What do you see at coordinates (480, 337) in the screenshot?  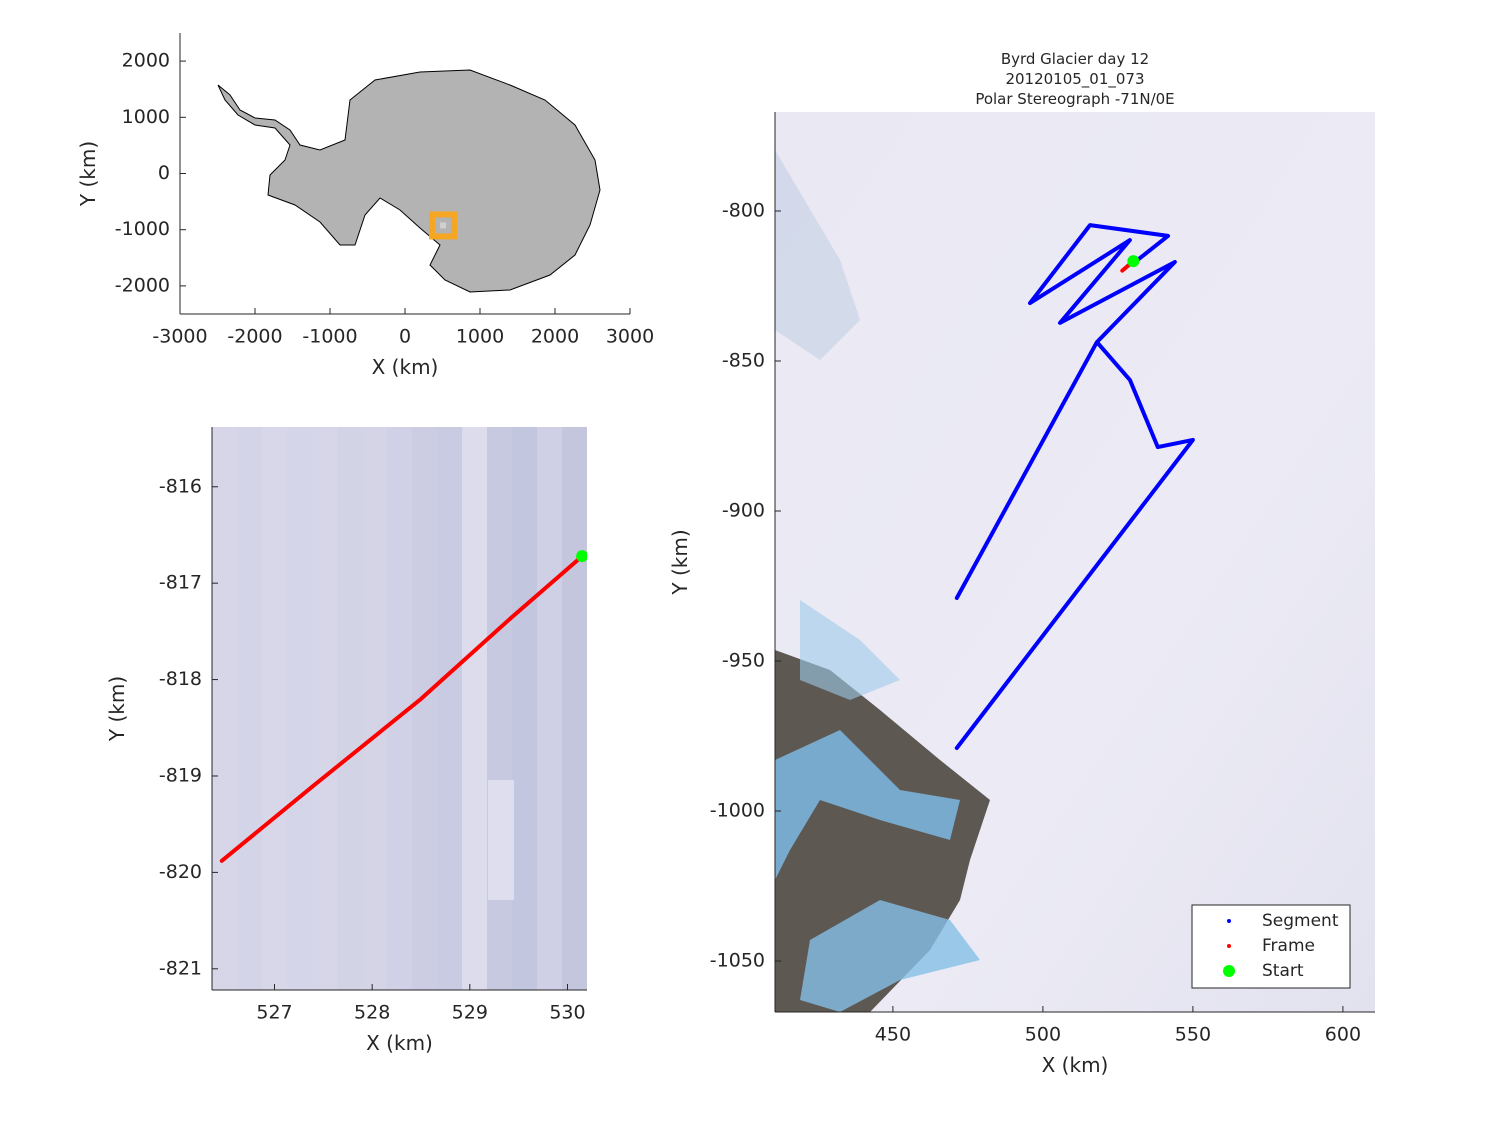 I see `x-tick-label: 1000` at bounding box center [480, 337].